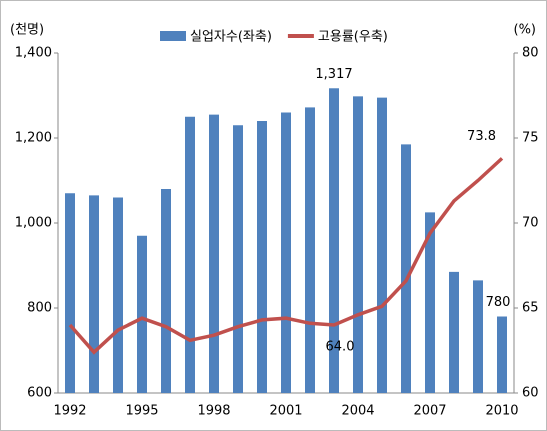 The image size is (547, 431). Describe the element at coordinates (33, 138) in the screenshot. I see `y-tick-label: 1,200` at that location.